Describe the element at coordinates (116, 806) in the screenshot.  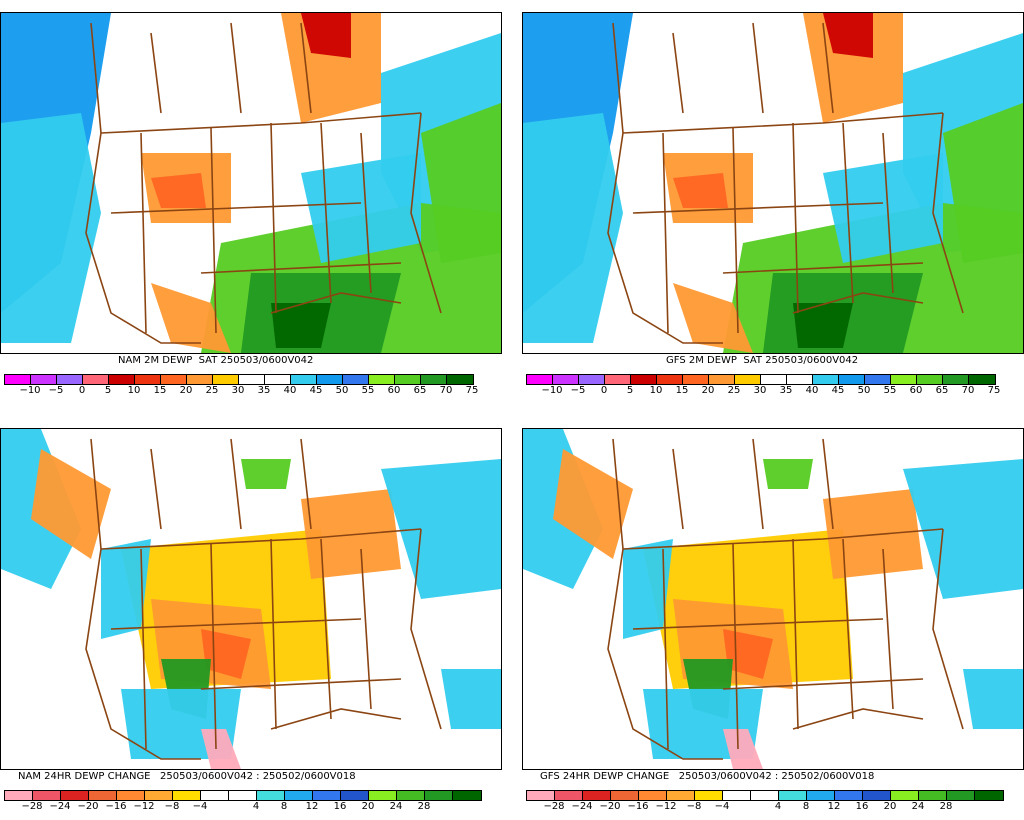
I see `colorbar-tick-label: −16` at that location.